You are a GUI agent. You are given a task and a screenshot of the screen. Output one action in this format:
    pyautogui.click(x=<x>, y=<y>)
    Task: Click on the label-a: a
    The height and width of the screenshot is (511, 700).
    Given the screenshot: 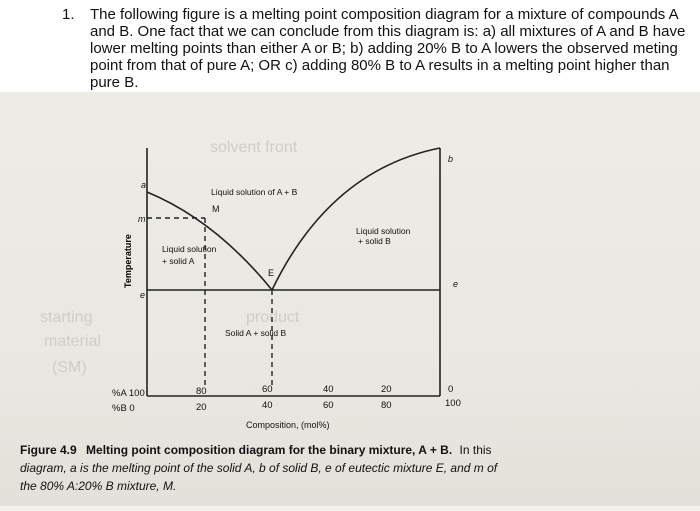 What is the action you would take?
    pyautogui.click(x=143, y=185)
    